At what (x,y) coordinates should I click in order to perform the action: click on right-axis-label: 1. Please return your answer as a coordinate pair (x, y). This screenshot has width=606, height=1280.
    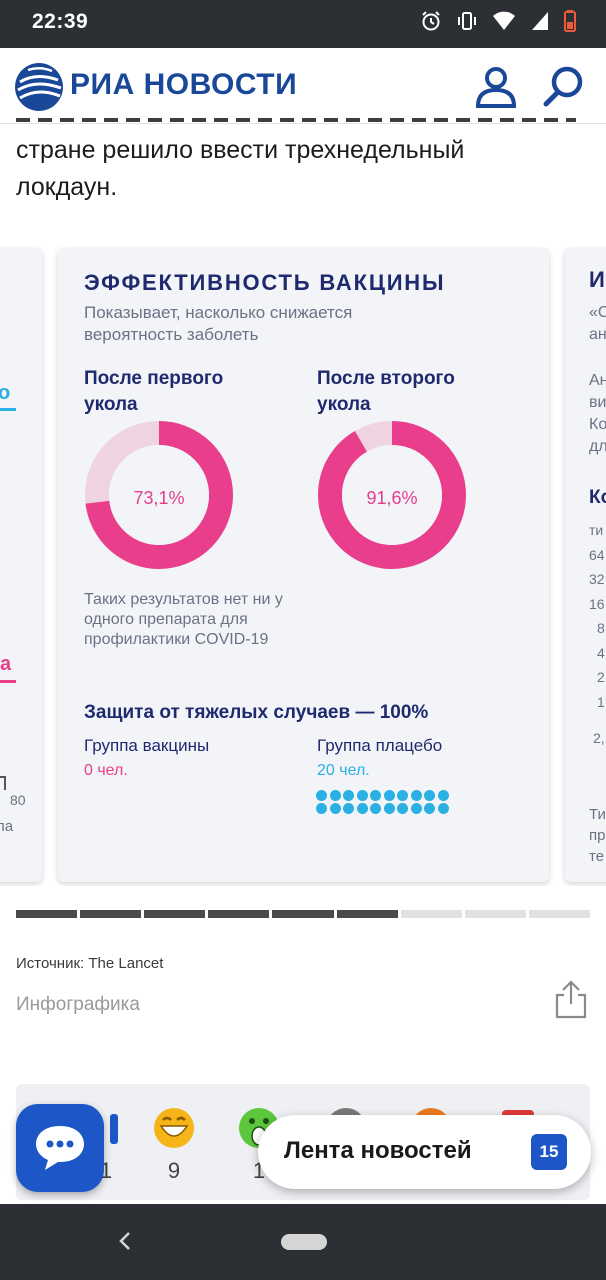
    Looking at the image, I should click on (601, 701).